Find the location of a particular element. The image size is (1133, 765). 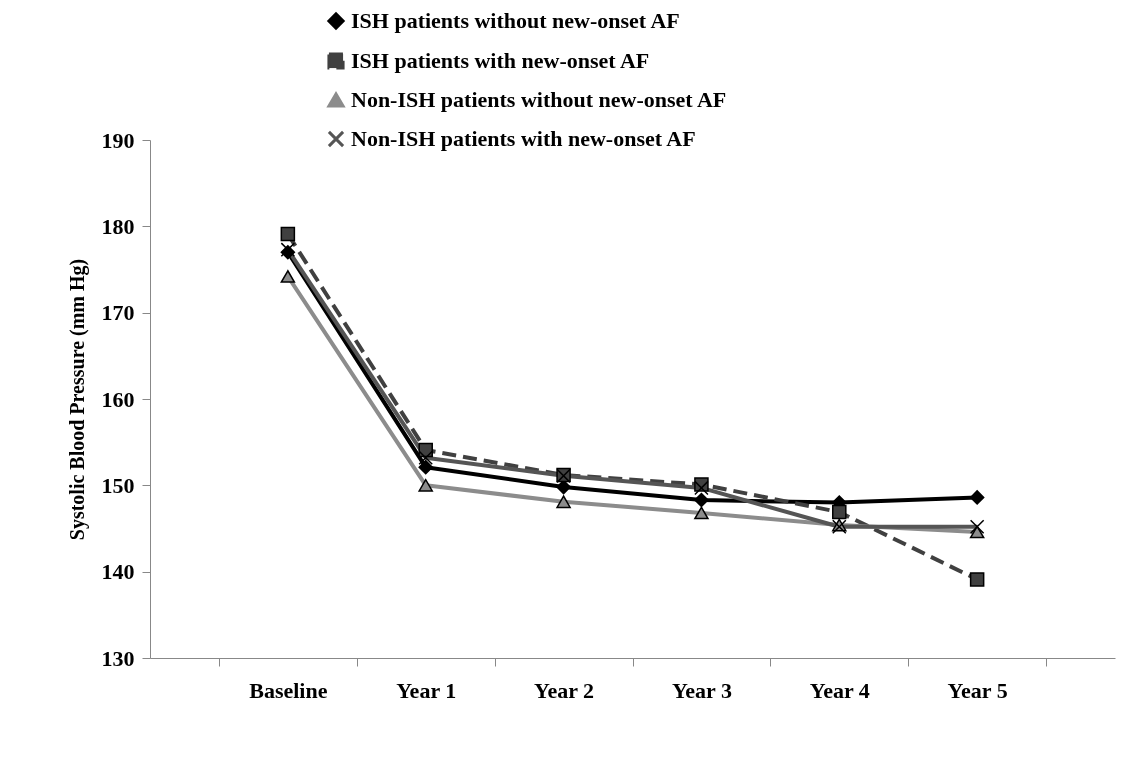

x-tick-label: Baseline is located at coordinates (288, 690).